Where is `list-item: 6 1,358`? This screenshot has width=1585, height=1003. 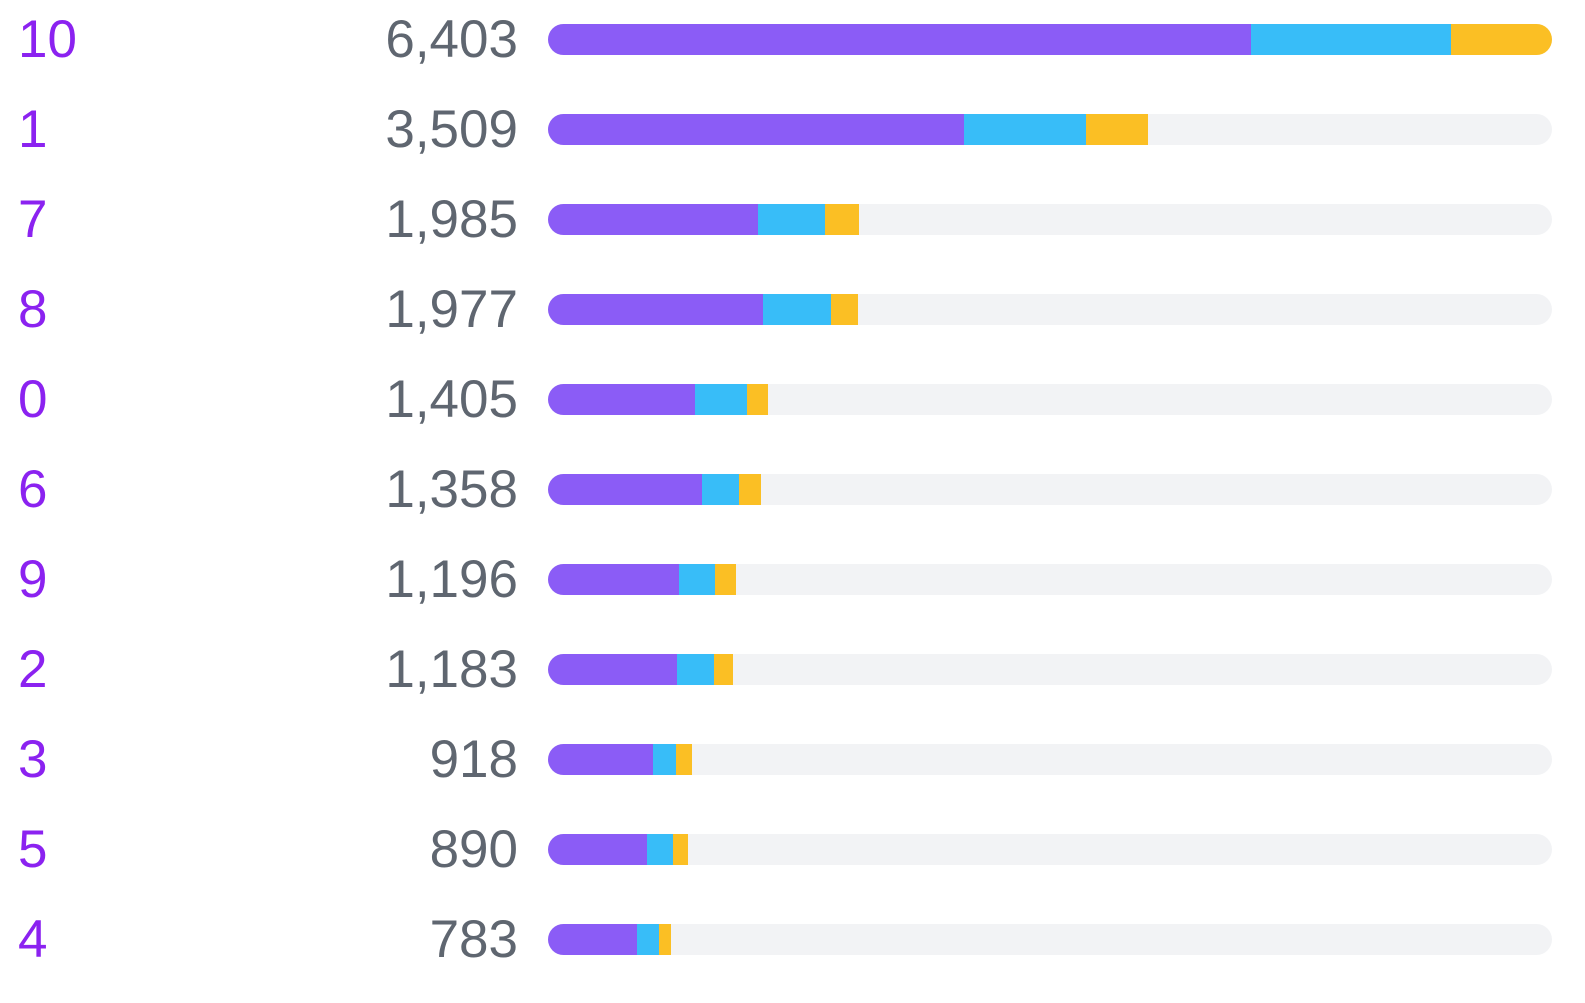 list-item: 6 1,358 is located at coordinates (792, 495).